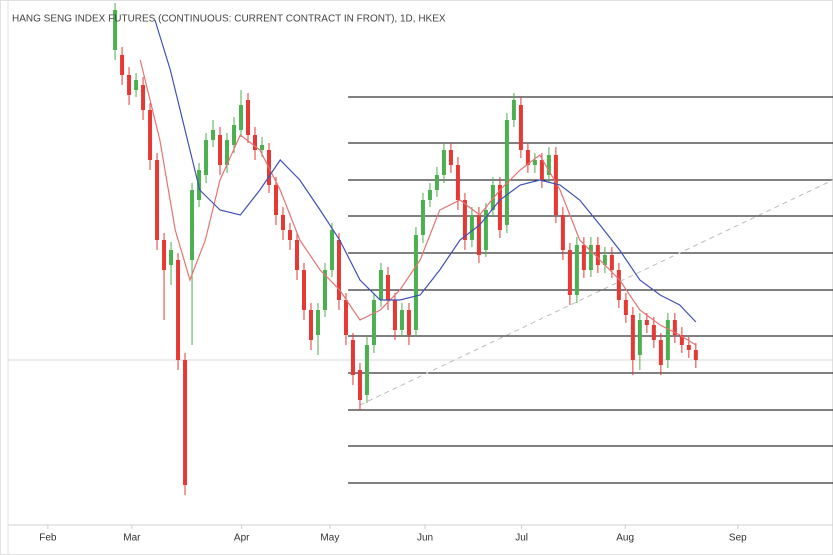  Describe the element at coordinates (625, 538) in the screenshot. I see `x-tick-label: Aug` at that location.